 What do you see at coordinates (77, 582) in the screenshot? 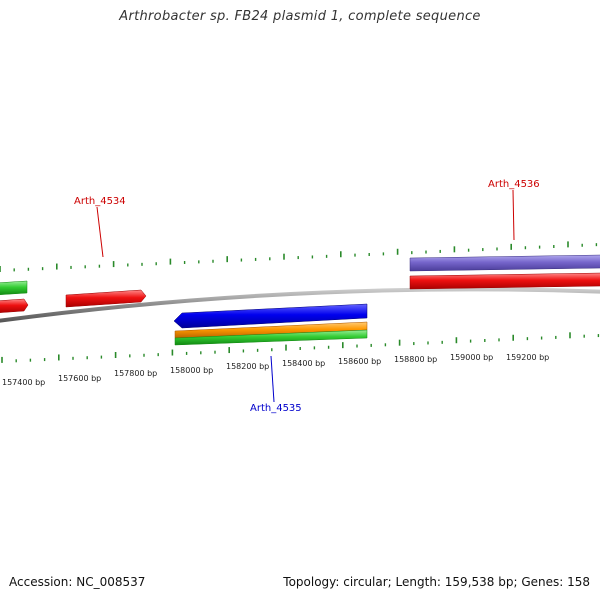
I see `accession-text: Accession: NC_008537` at bounding box center [77, 582].